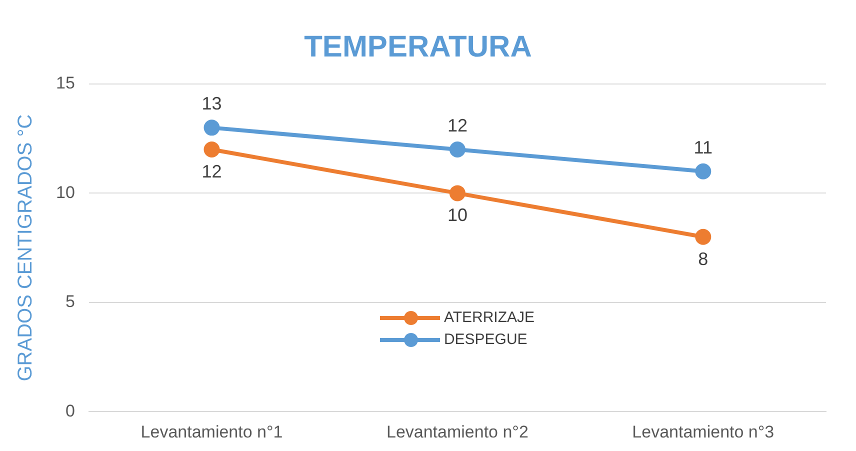 This screenshot has height=451, width=856. Describe the element at coordinates (489, 317) in the screenshot. I see `legend-label: ATERRIZAJE` at that location.